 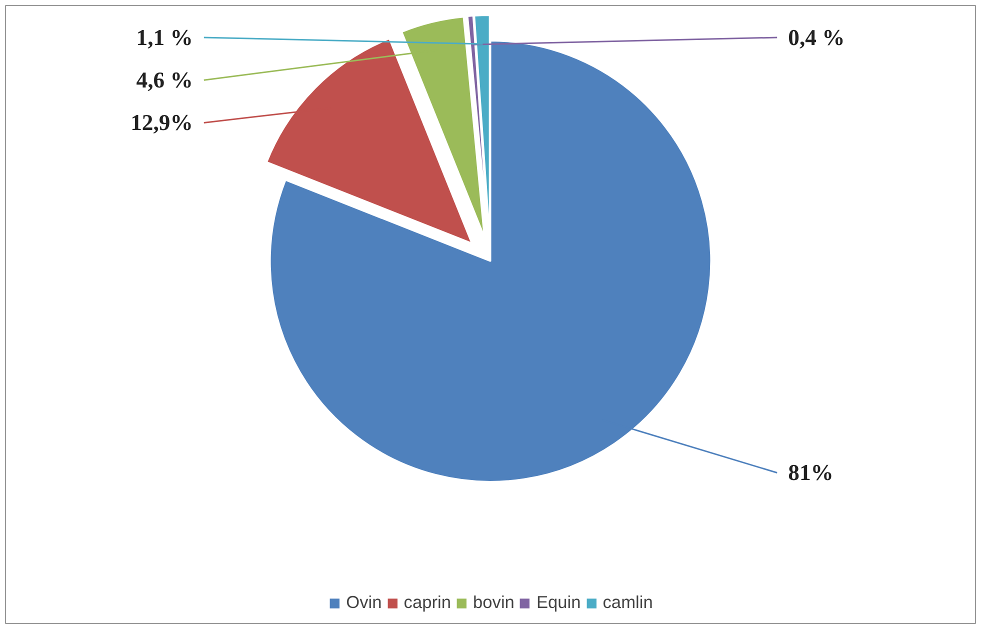 What do you see at coordinates (364, 602) in the screenshot?
I see `legend-label: Ovin` at bounding box center [364, 602].